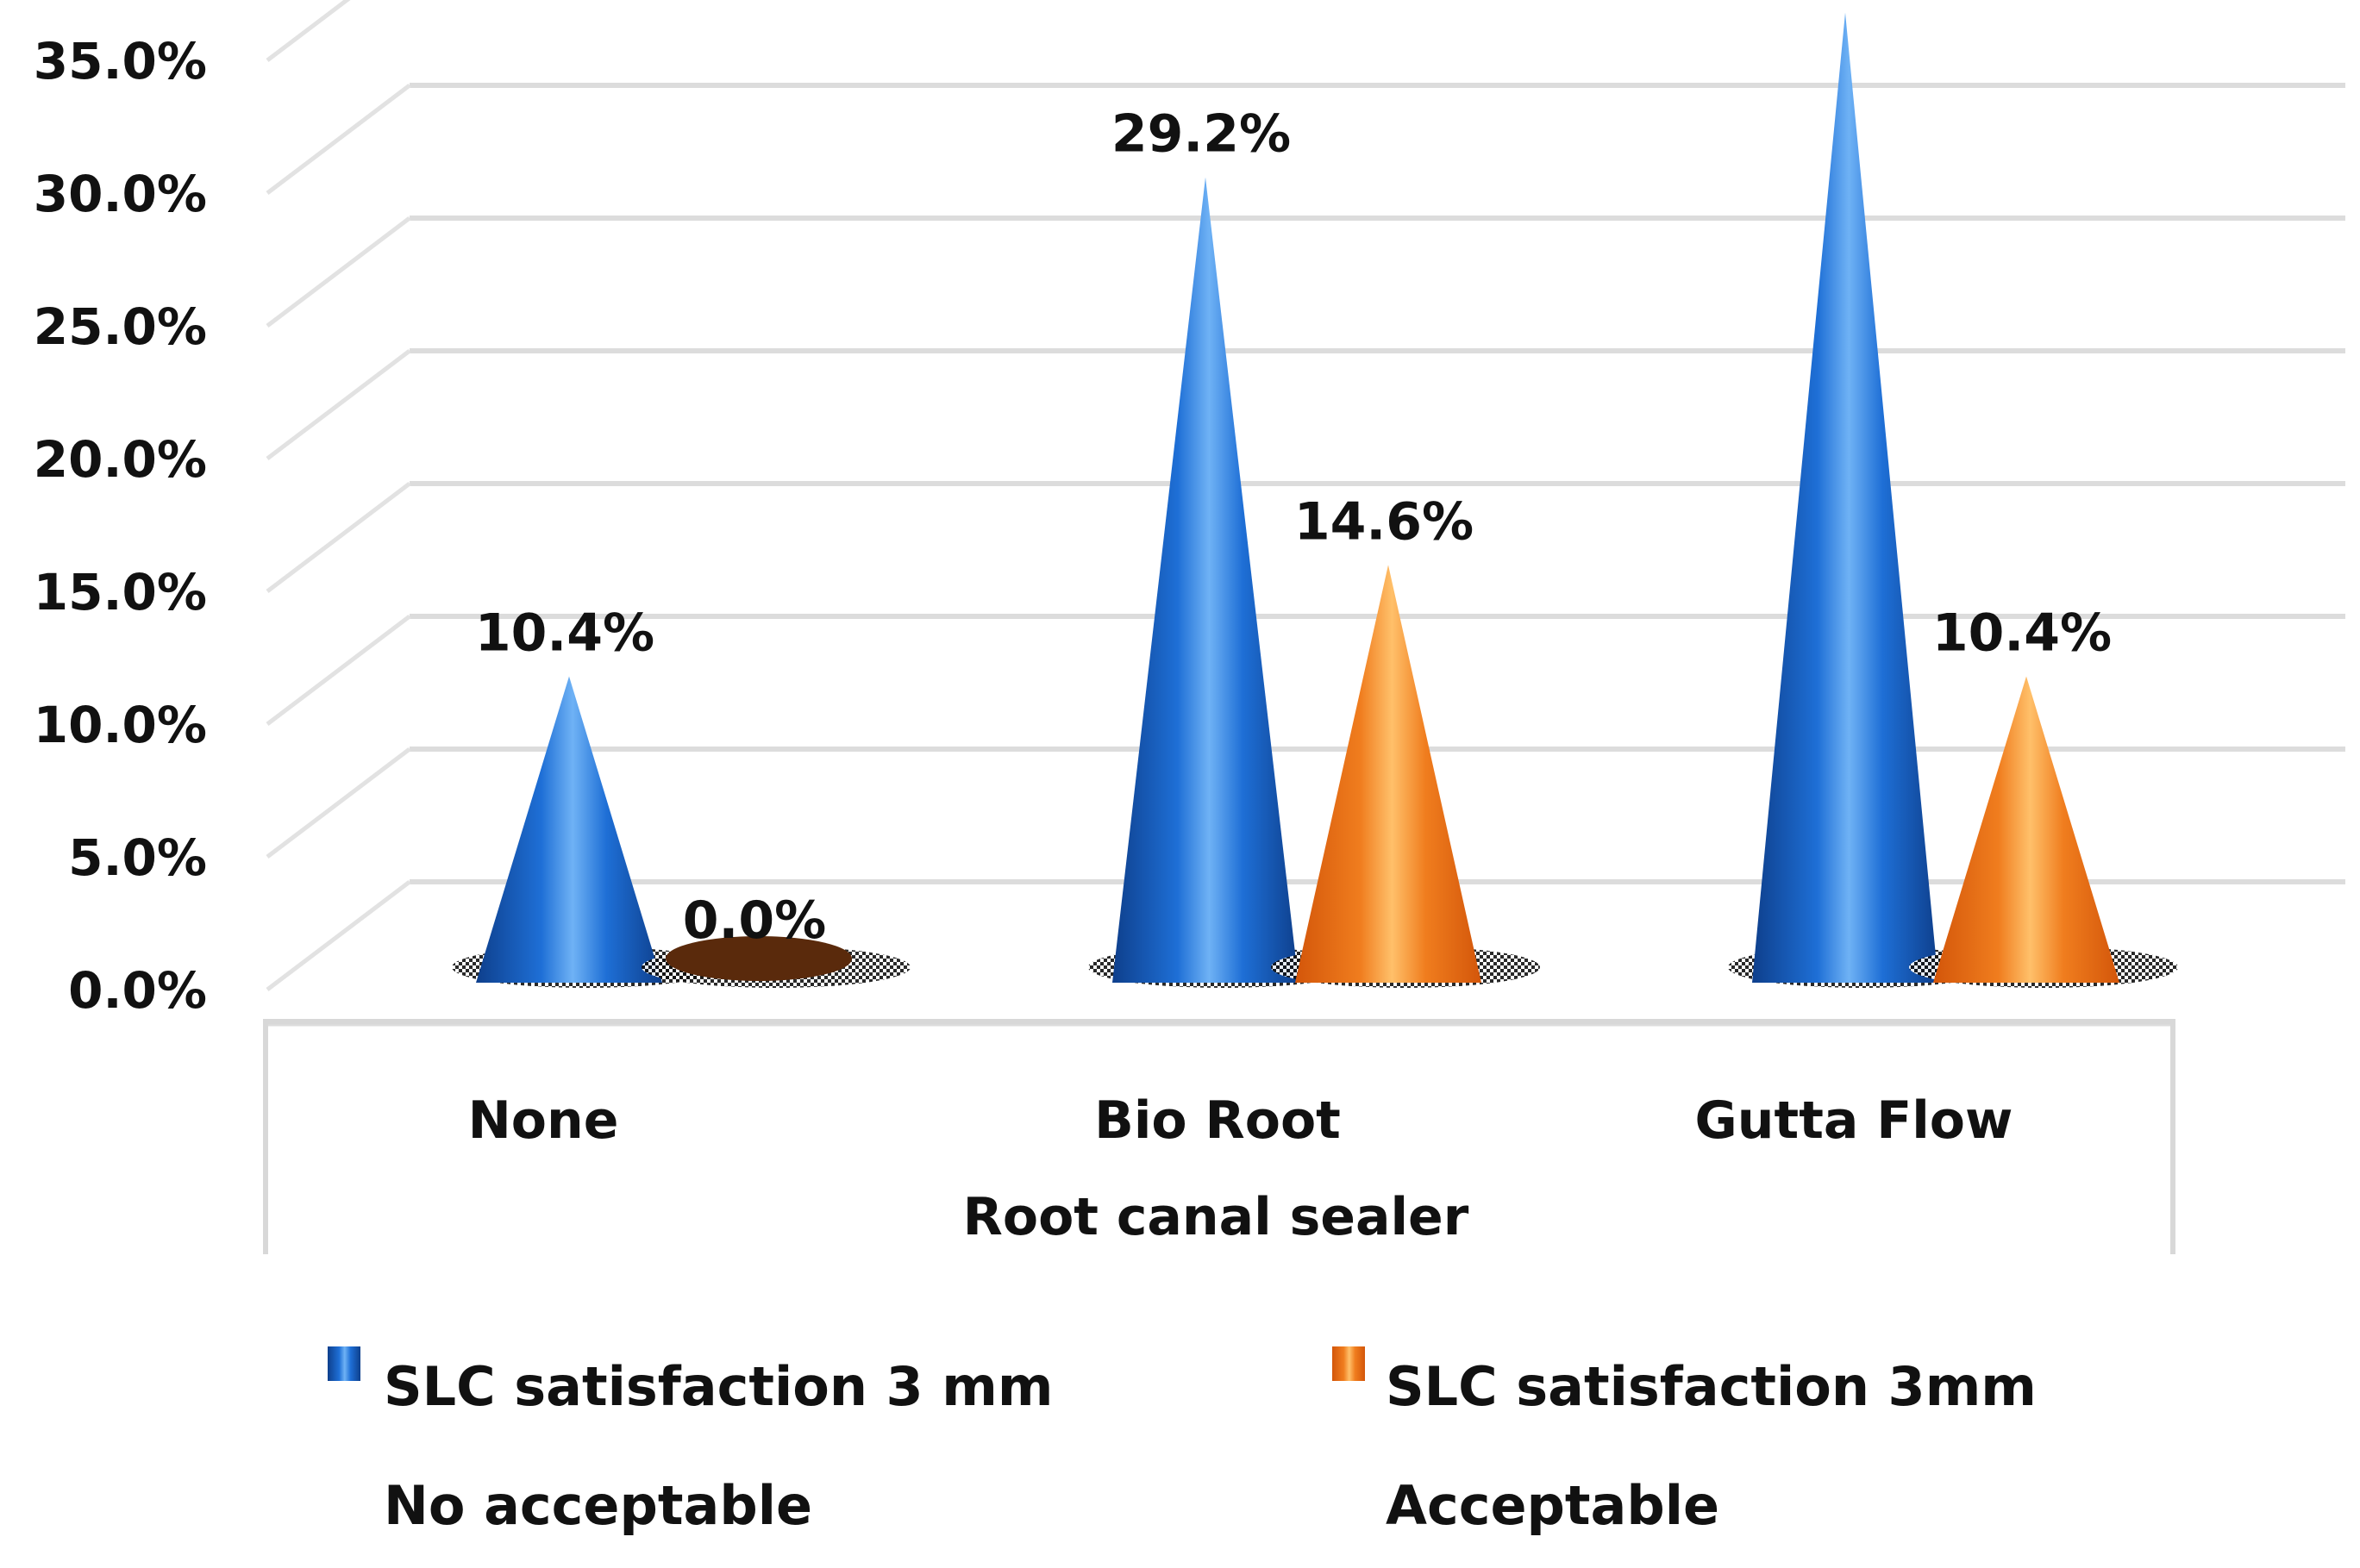 The width and height of the screenshot is (2360, 1568). What do you see at coordinates (598, 1505) in the screenshot?
I see `legend-label: No acceptable` at bounding box center [598, 1505].